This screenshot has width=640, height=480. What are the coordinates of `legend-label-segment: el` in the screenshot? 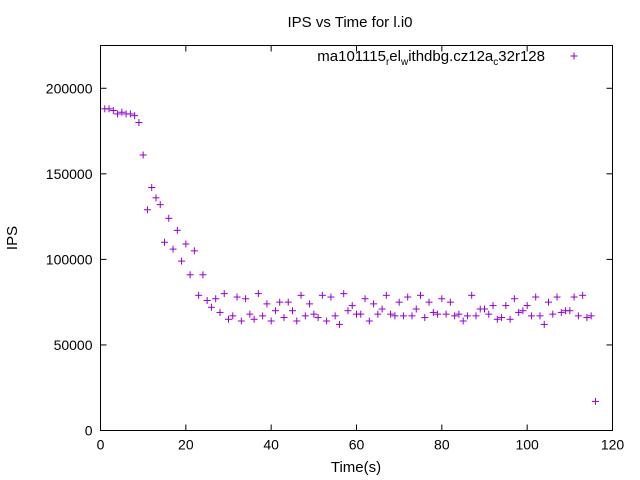 It's located at (395, 56).